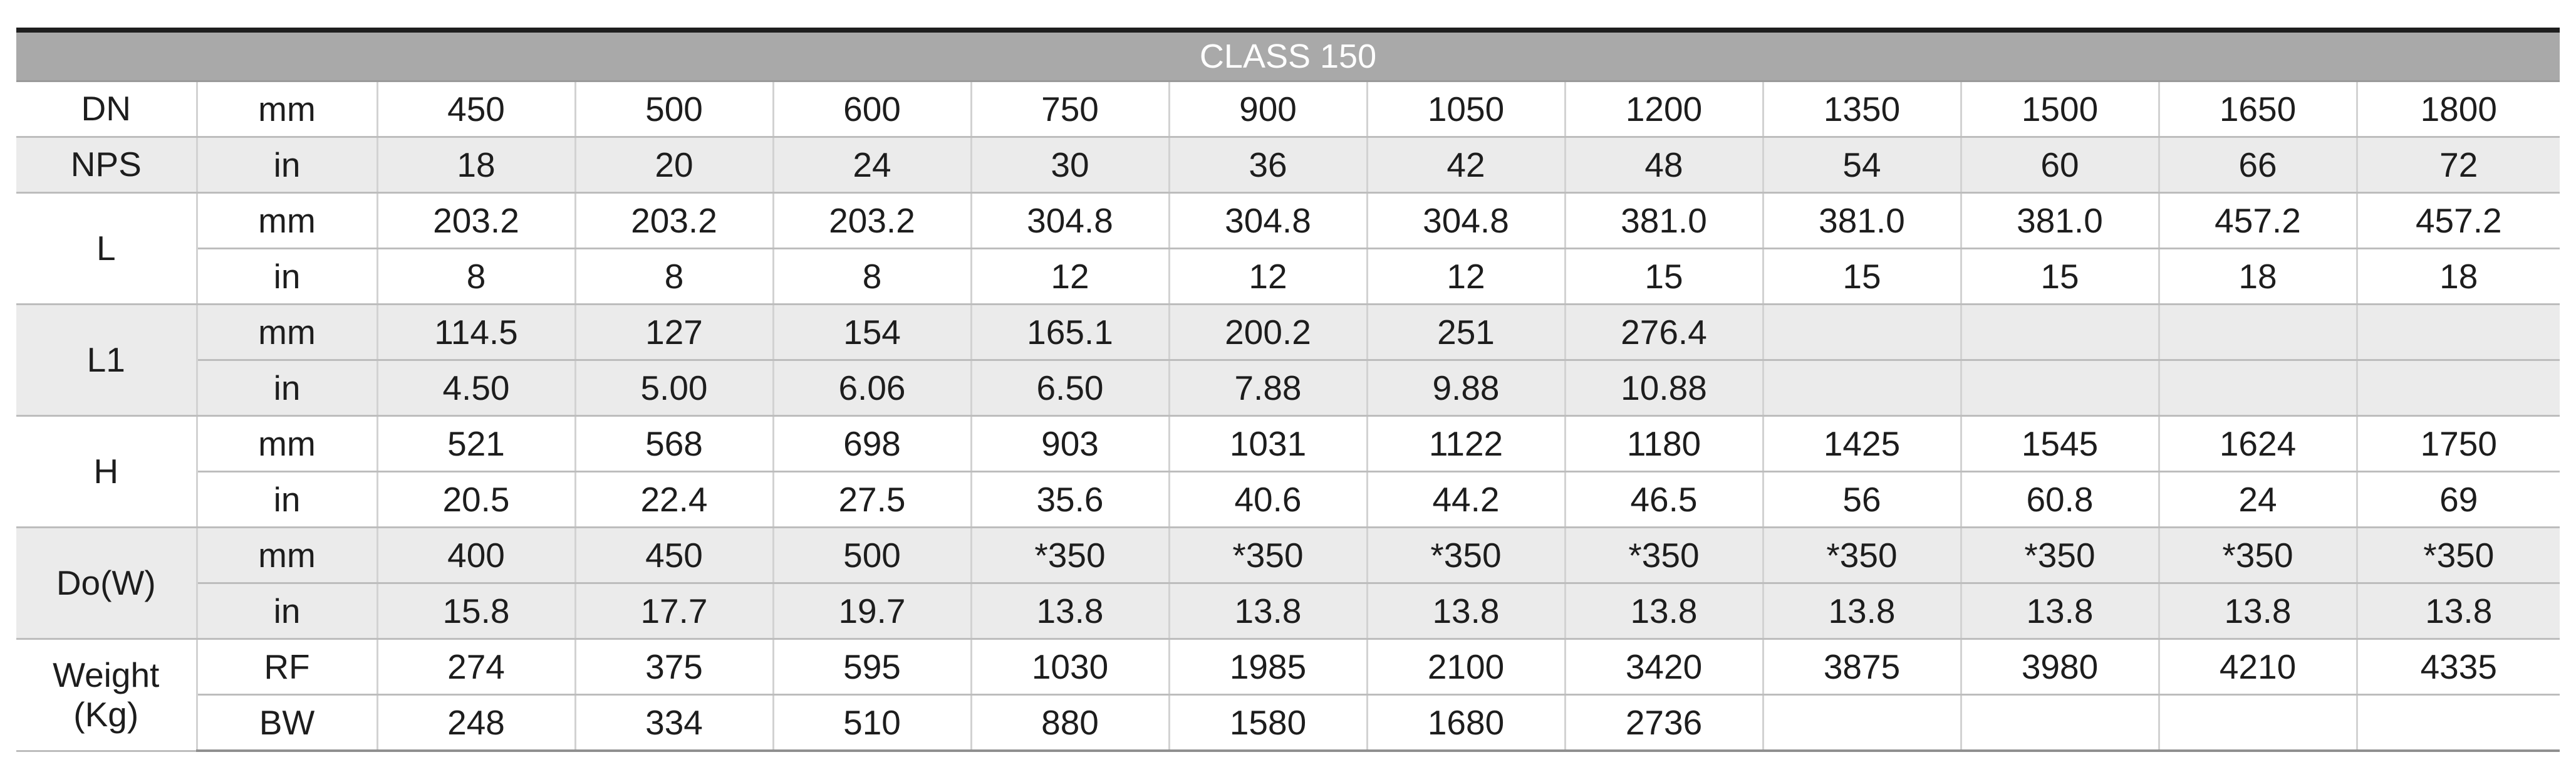 The width and height of the screenshot is (2576, 762). Describe the element at coordinates (1070, 109) in the screenshot. I see `value-cell: 750` at that location.